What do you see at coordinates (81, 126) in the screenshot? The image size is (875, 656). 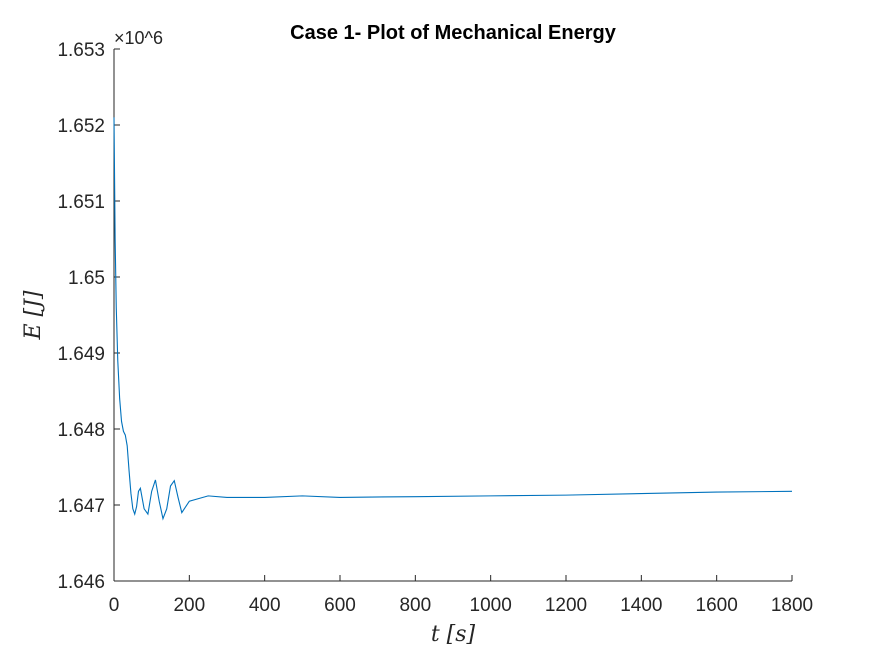 I see `y-tick-label: 1.652` at bounding box center [81, 126].